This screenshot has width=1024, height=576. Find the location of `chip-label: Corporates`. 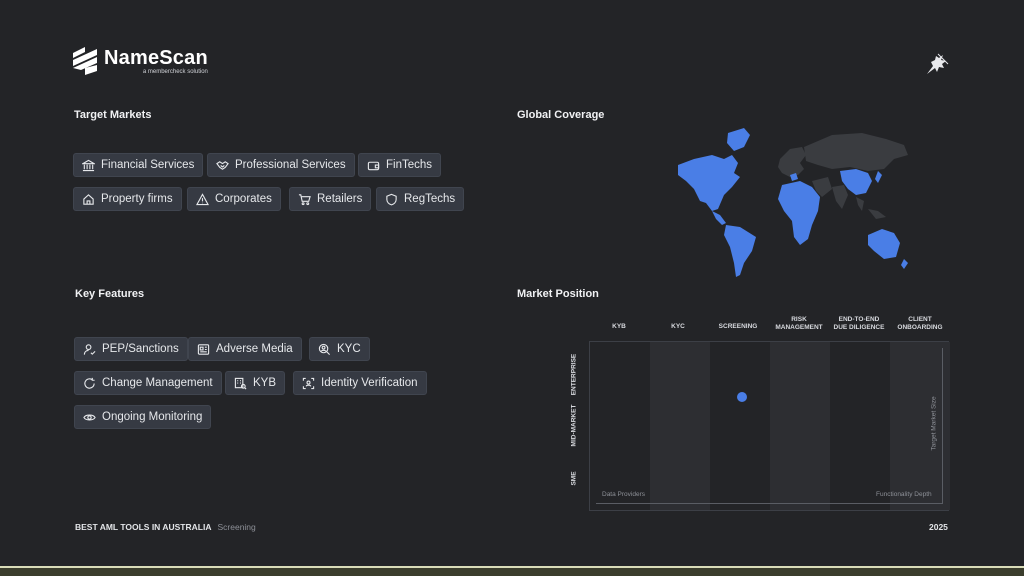

chip-label: Corporates is located at coordinates (243, 199).